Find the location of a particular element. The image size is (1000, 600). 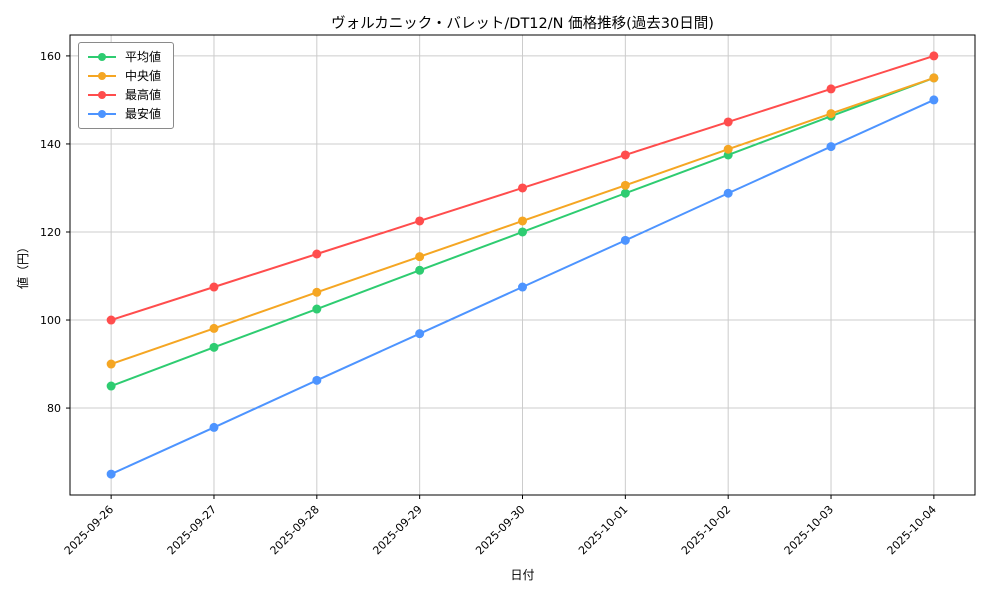

x-tick-label: 2025-09-26 is located at coordinates (89, 530).